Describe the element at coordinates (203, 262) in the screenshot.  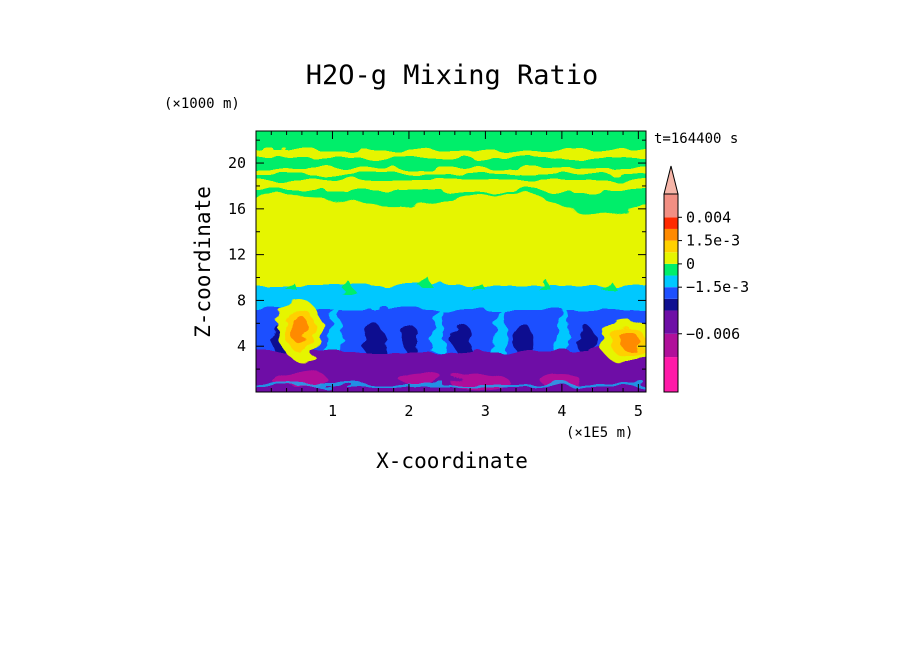
I see `y-axis-label: Z-coordinate` at that location.